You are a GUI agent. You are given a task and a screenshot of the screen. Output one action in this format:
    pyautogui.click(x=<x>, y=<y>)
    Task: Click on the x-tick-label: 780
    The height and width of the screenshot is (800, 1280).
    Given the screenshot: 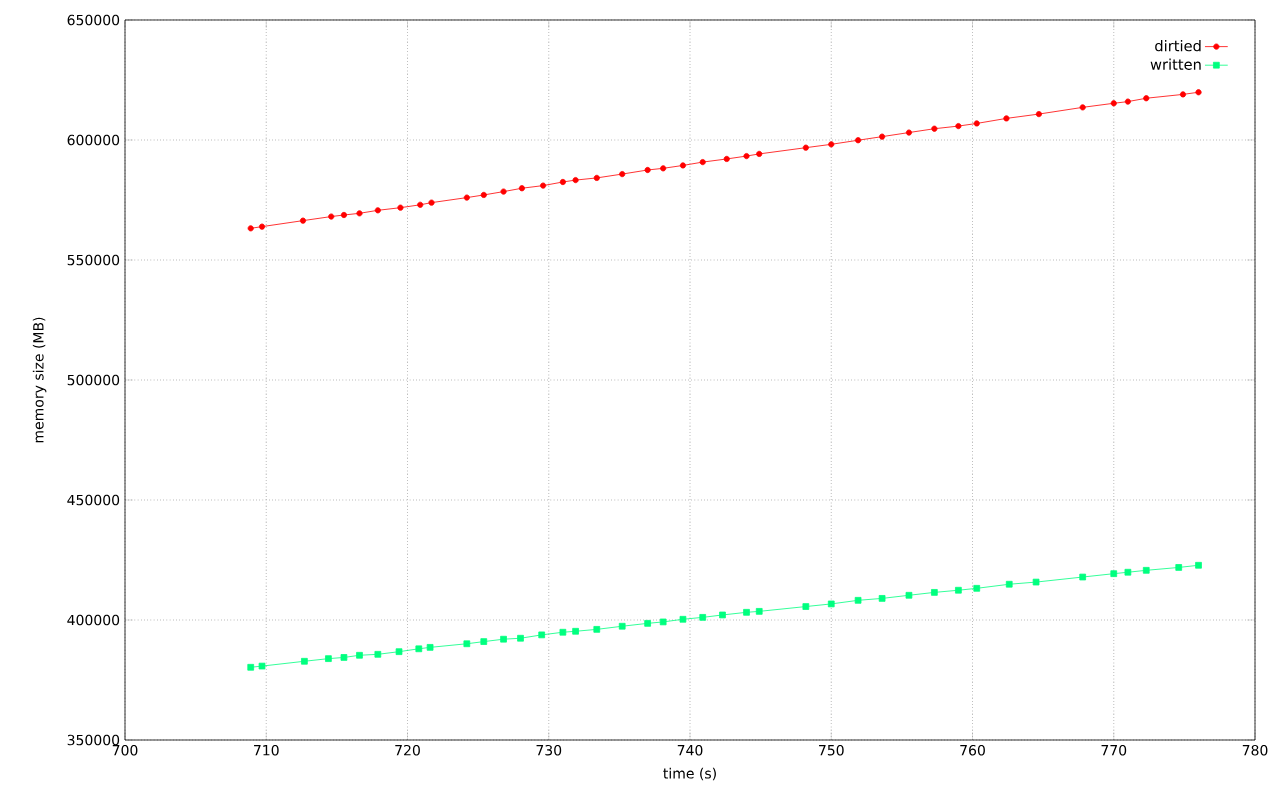 What is the action you would take?
    pyautogui.click(x=1255, y=750)
    